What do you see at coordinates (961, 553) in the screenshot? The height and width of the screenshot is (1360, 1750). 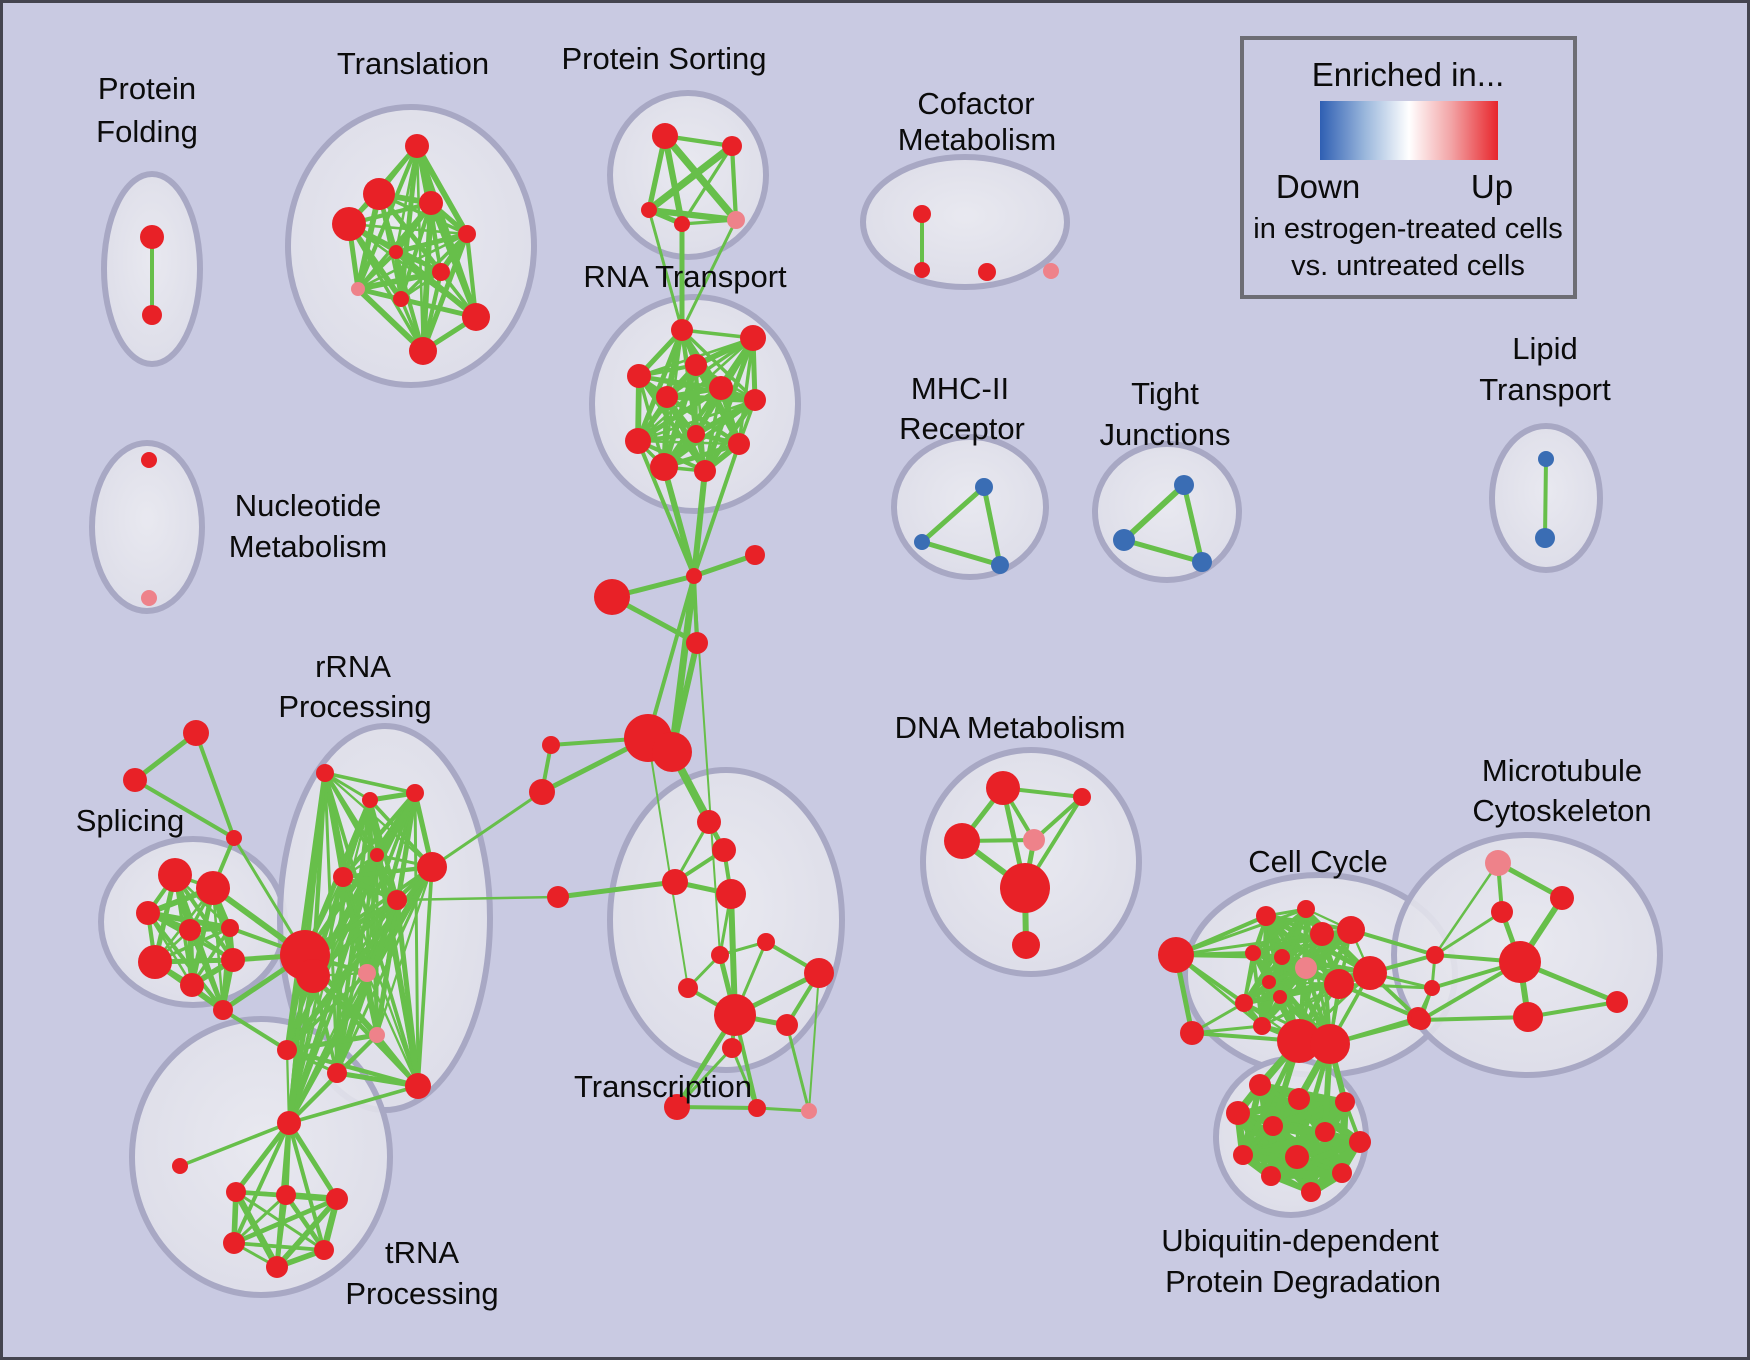 I see `edge-m1-m2` at bounding box center [961, 553].